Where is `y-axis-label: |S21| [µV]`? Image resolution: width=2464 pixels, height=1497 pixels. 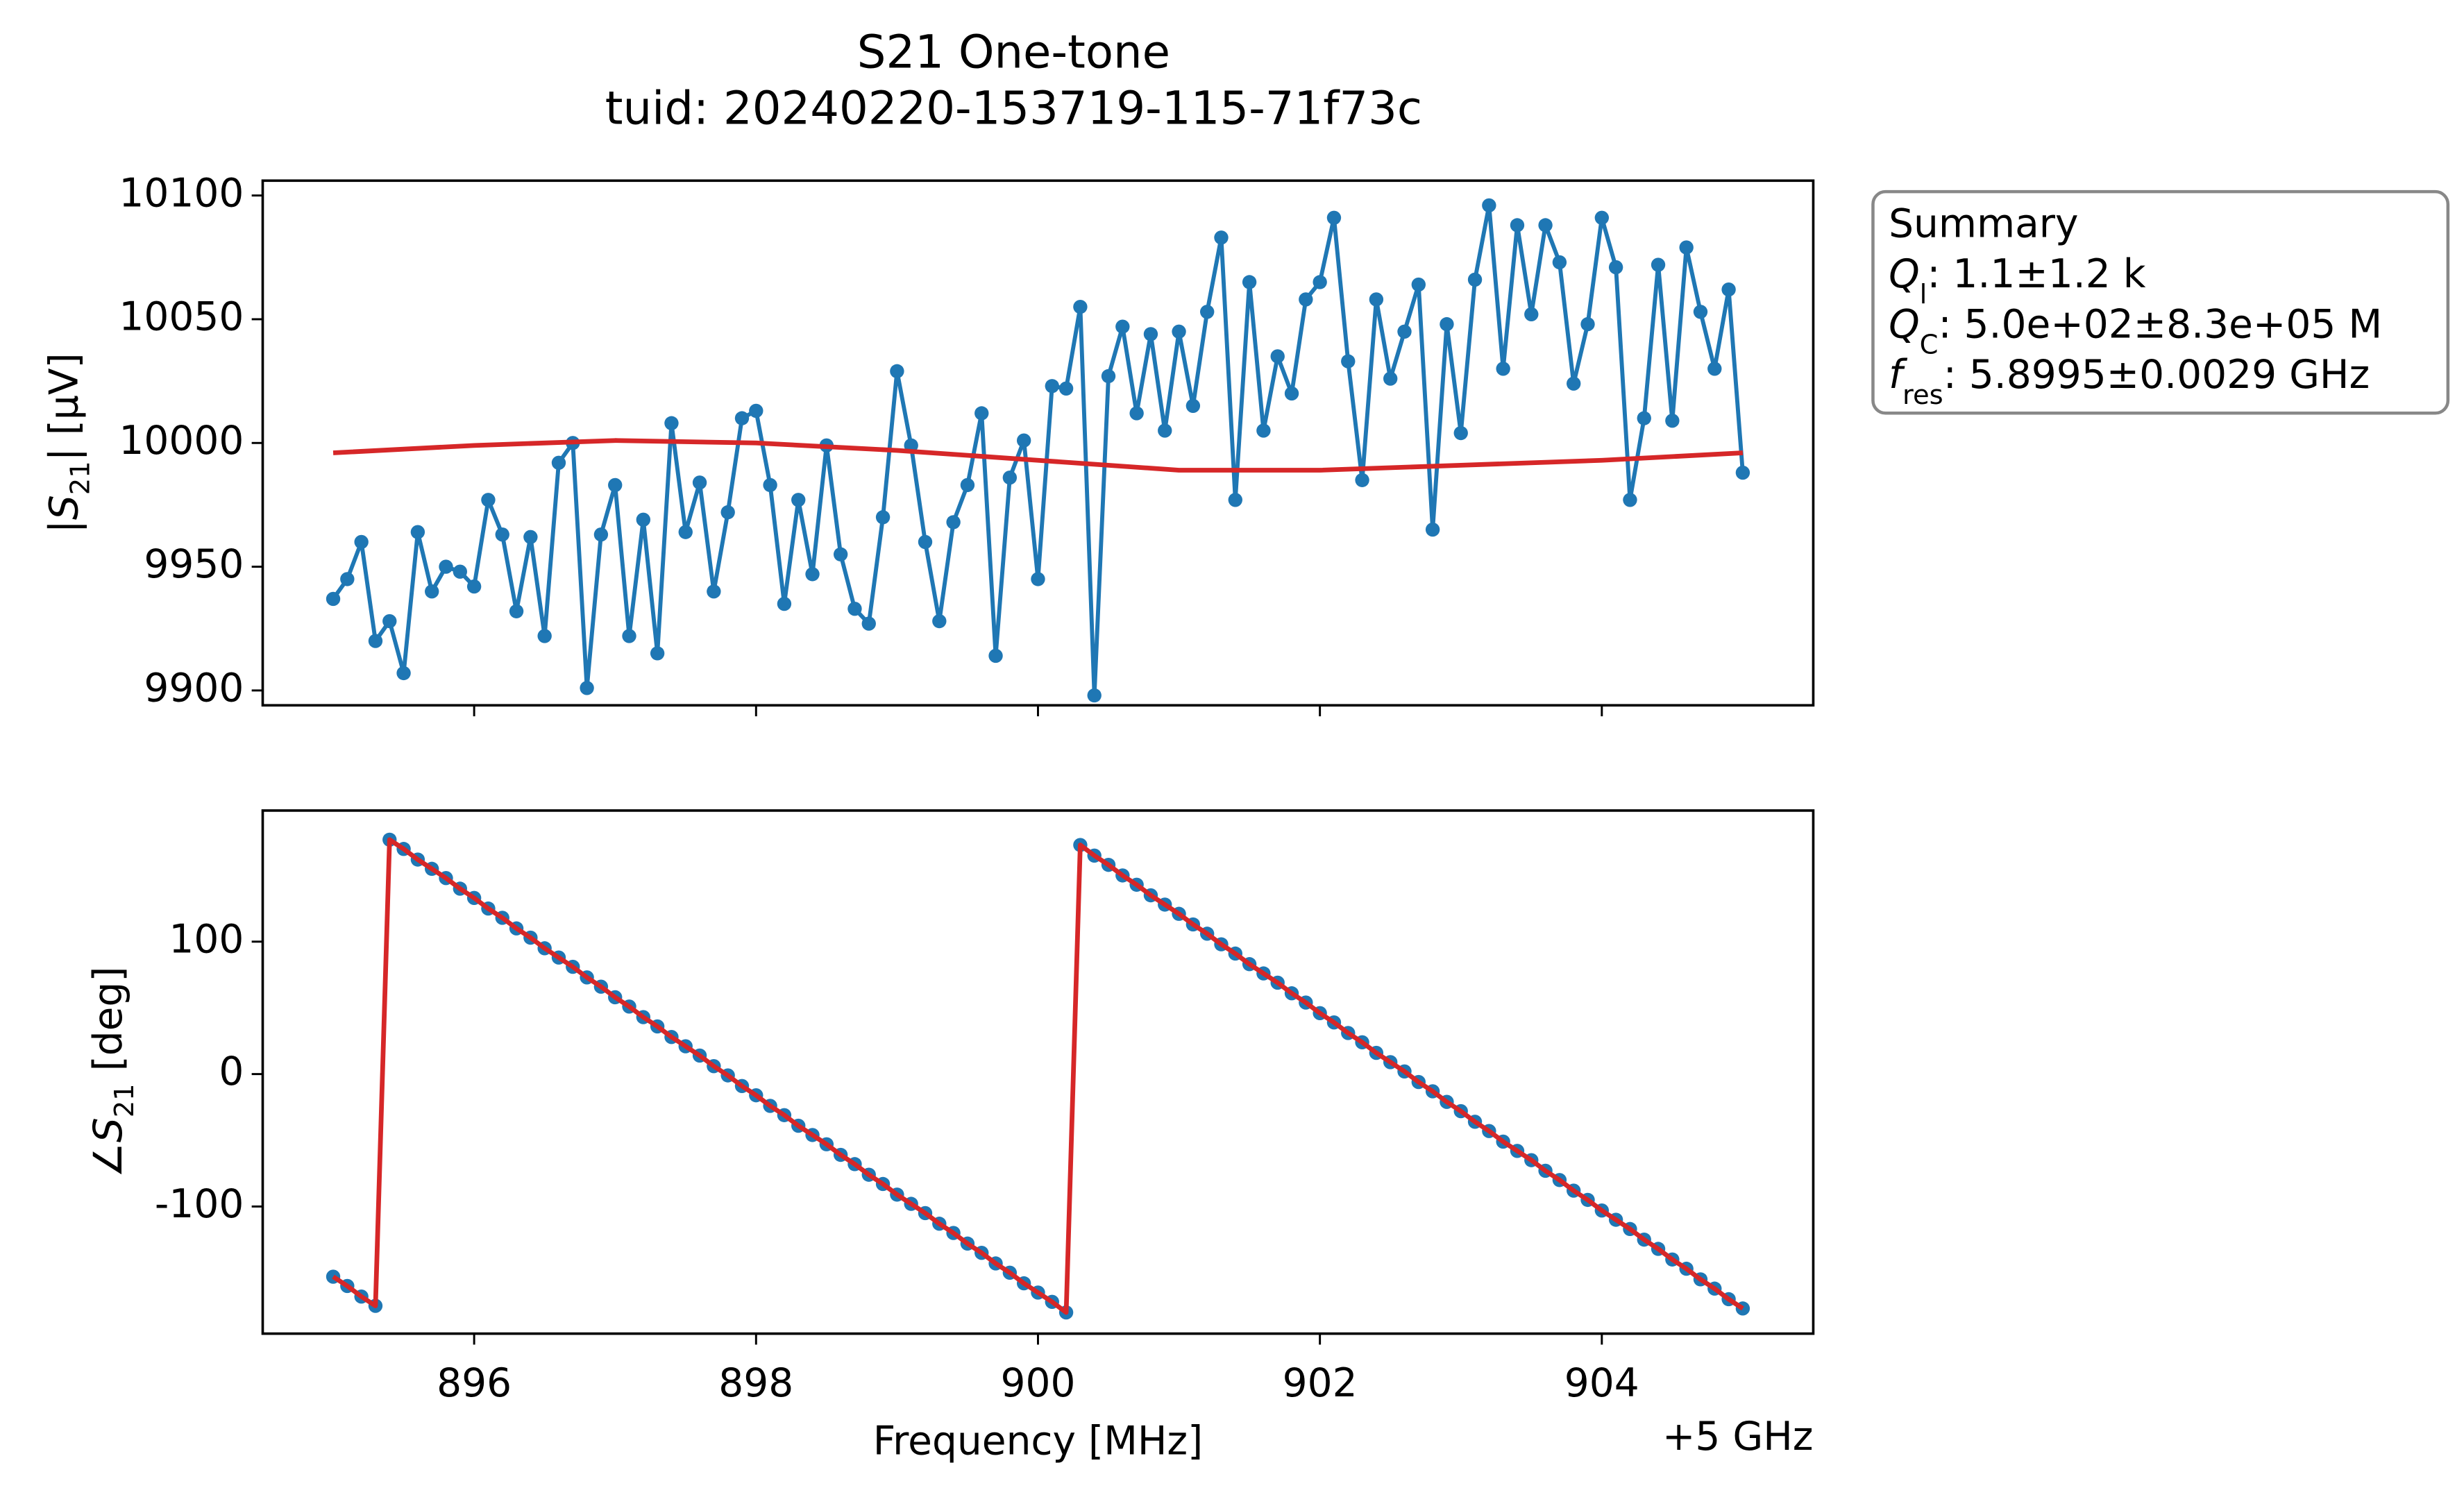
y-axis-label: |S21| [µV] is located at coordinates (69, 443).